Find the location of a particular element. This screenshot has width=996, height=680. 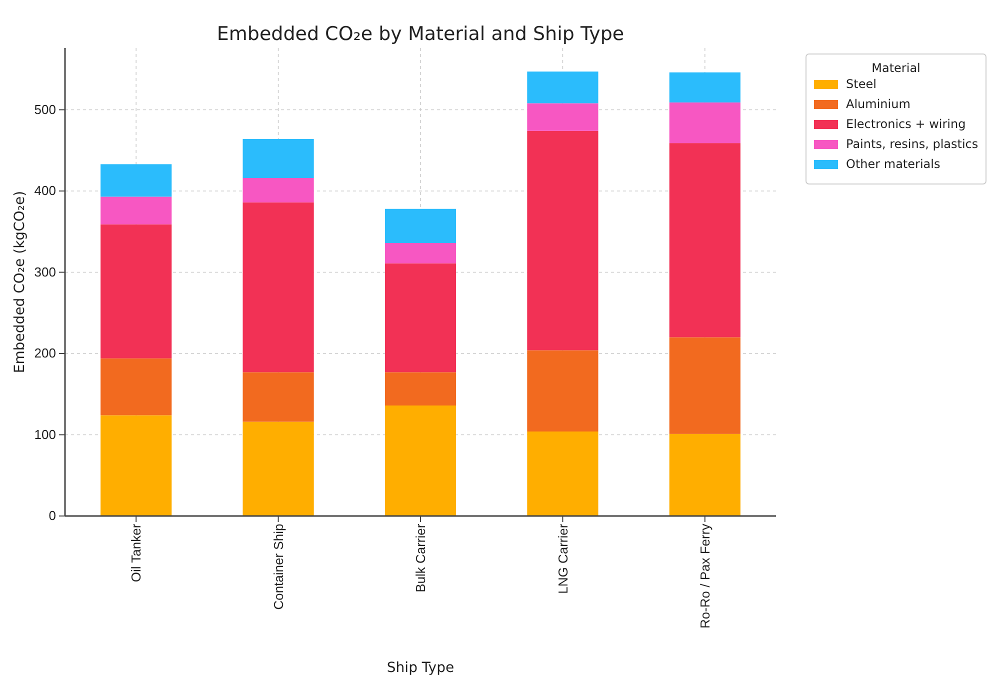

y-tick-label: 200 is located at coordinates (45, 353).